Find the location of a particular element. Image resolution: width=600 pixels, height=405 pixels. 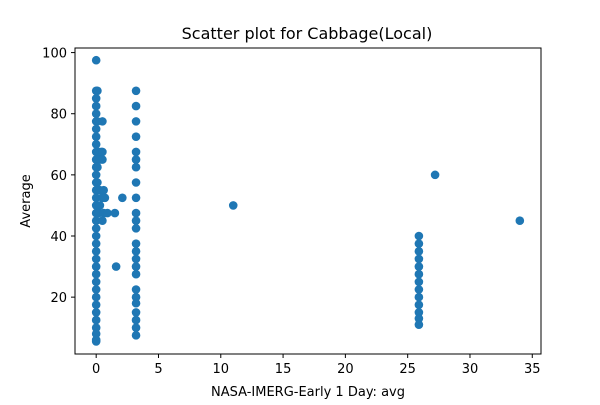

chart-title: Scatter plot for Cabbage(Local) is located at coordinates (307, 33).